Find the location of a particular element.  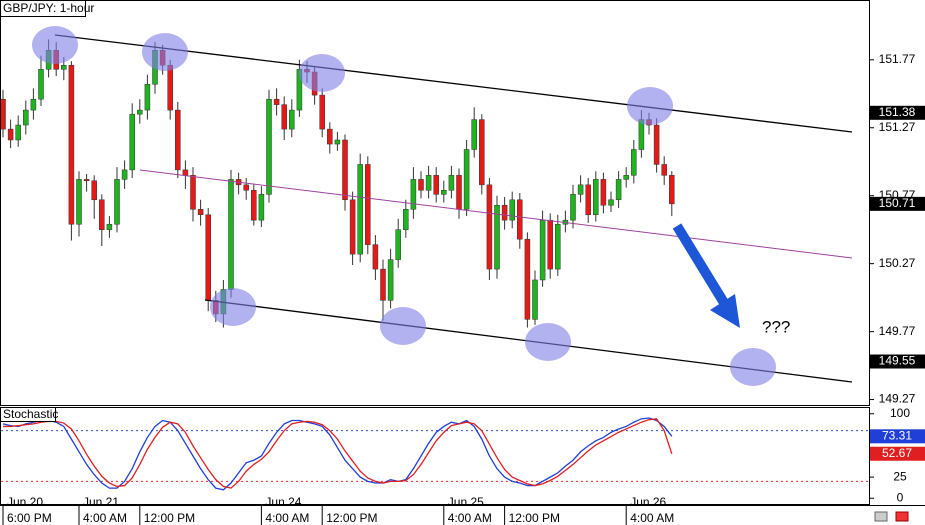

y-tick-label: 150.27 is located at coordinates (897, 263).